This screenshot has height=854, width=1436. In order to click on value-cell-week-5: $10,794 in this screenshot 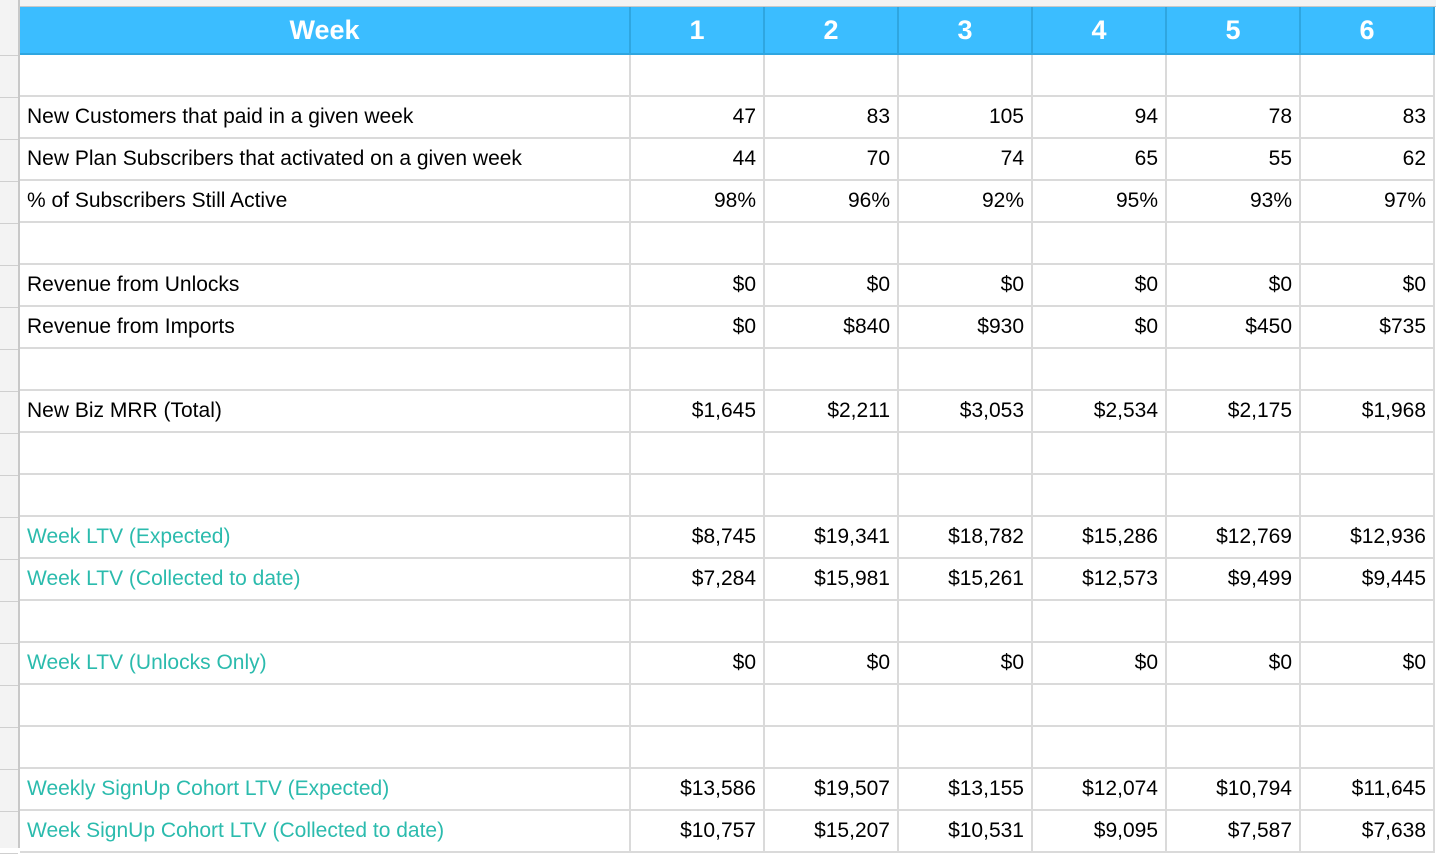, I will do `click(1234, 789)`.